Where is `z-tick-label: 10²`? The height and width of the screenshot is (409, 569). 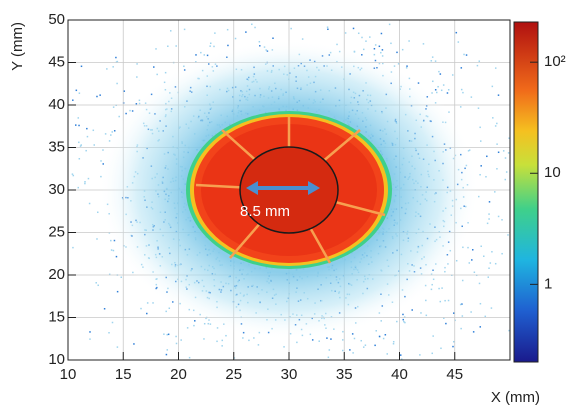 z-tick-label: 10² is located at coordinates (555, 61).